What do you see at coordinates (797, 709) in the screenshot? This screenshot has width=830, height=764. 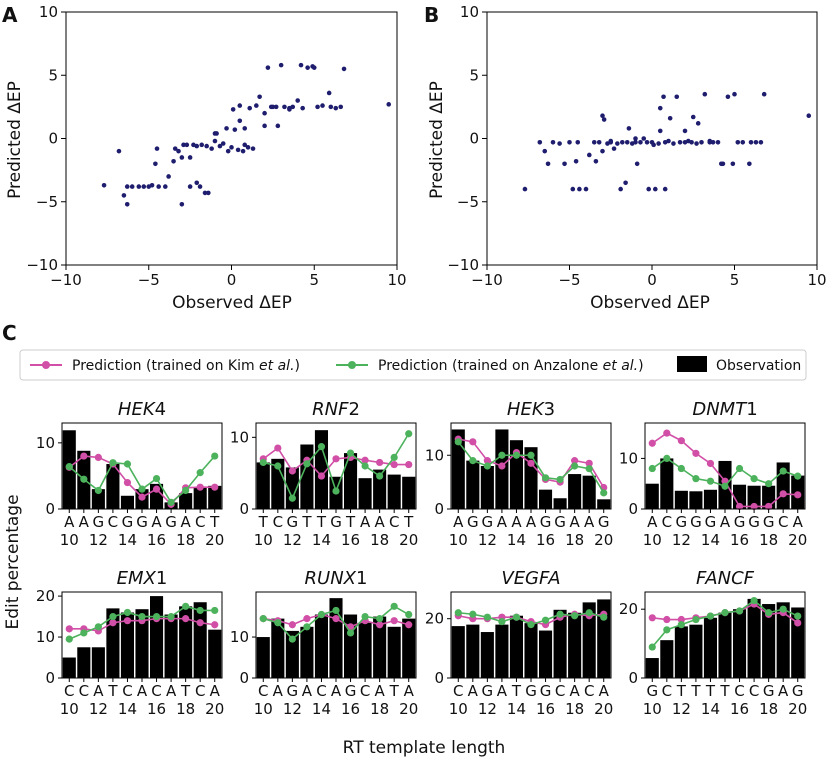 I see `x-tick-label: 20` at bounding box center [797, 709].